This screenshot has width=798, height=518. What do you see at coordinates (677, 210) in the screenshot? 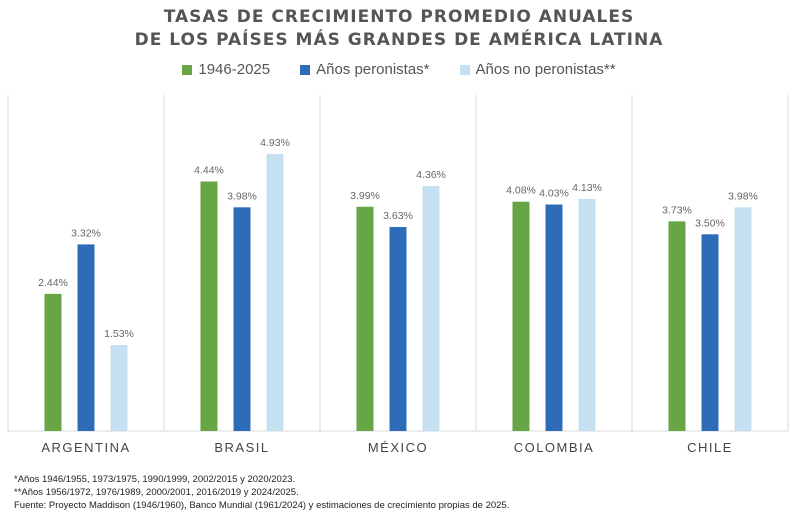
I see `data-label: 3.73%` at bounding box center [677, 210].